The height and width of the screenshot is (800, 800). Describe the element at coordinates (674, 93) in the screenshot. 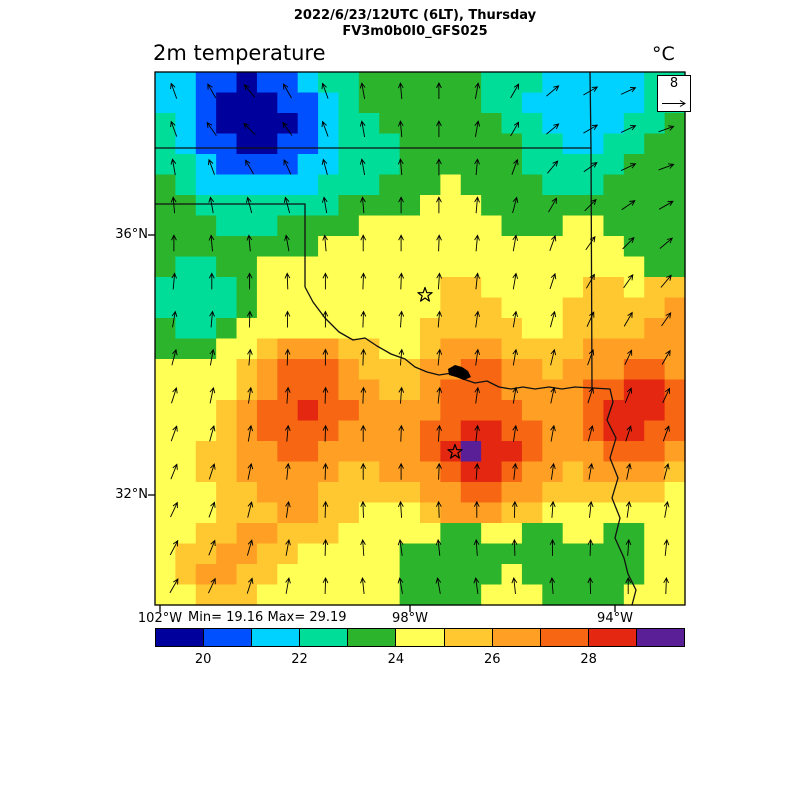

I see `wind-reference-box: 8` at that location.